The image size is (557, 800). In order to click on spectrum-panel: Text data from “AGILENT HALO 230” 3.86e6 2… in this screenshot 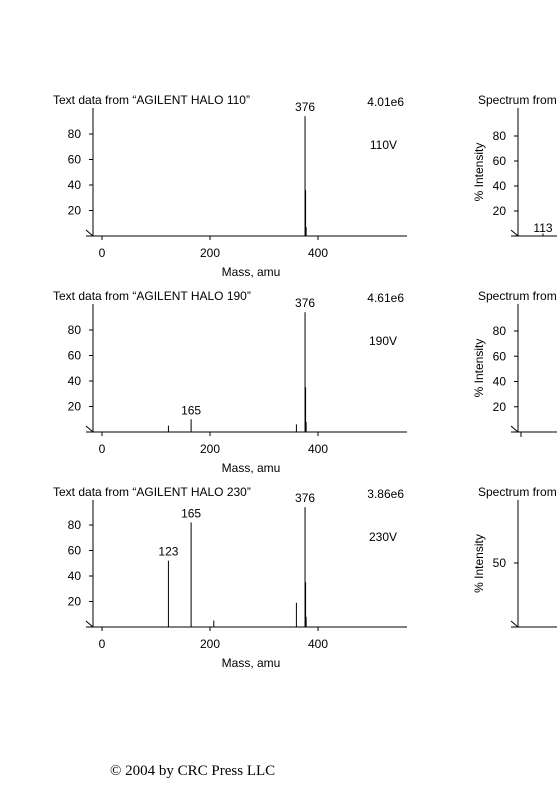, I will do `click(230, 577)`.